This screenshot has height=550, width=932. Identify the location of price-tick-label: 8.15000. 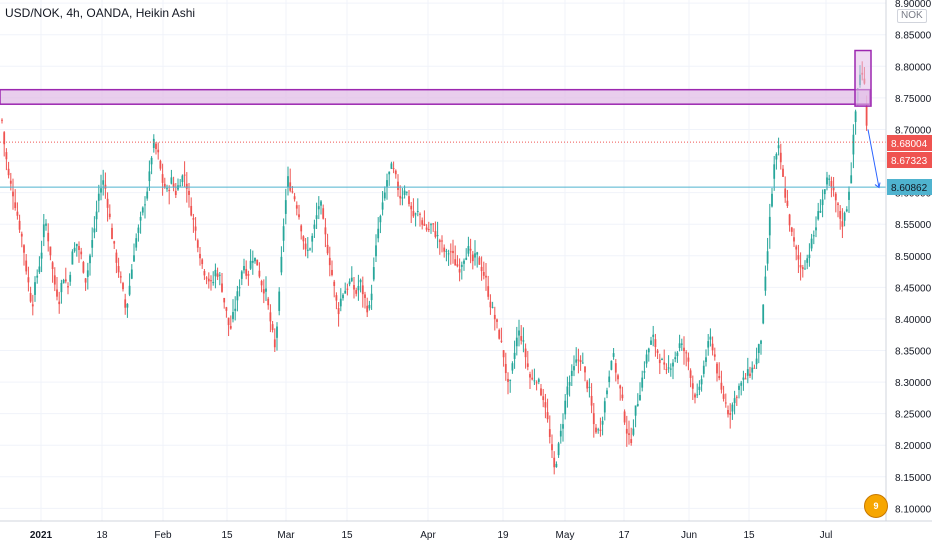
(913, 478).